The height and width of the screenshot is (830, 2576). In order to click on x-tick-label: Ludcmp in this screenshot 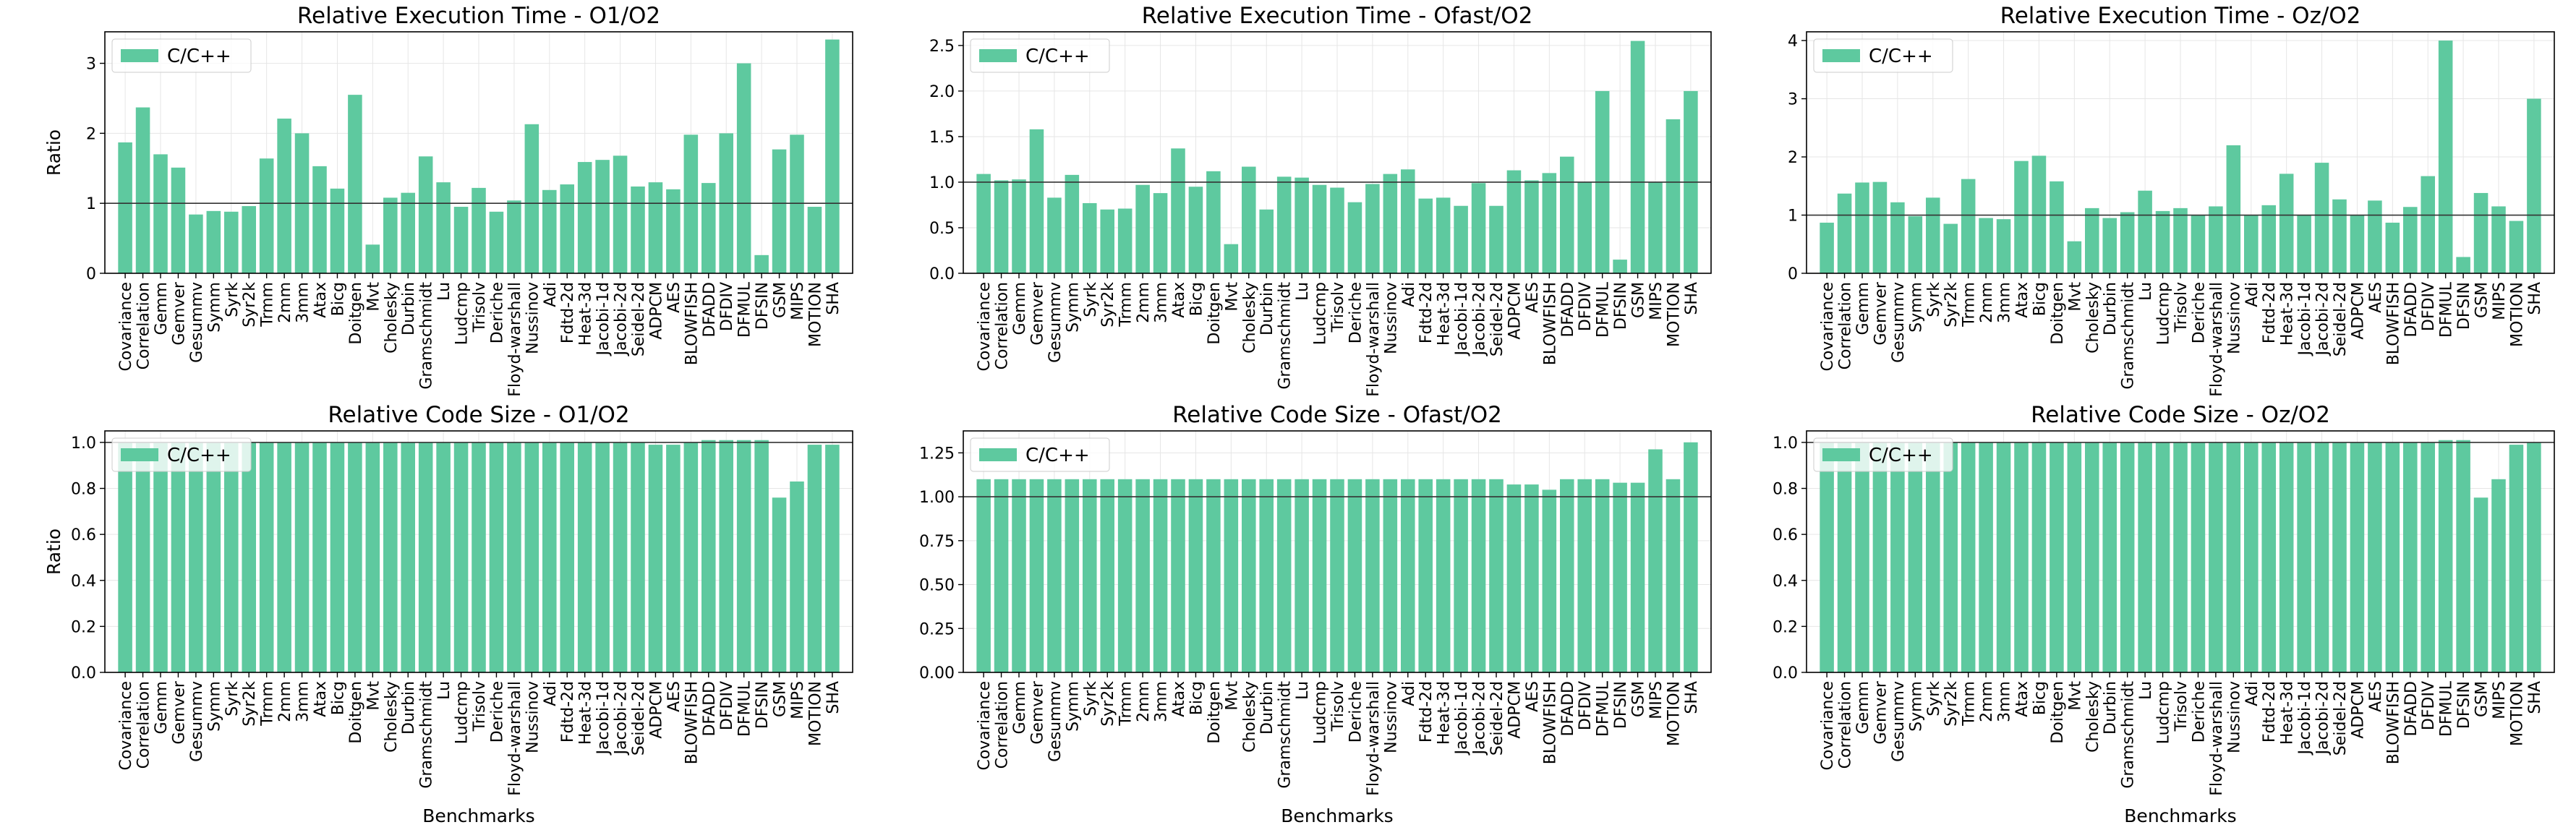, I will do `click(462, 712)`.